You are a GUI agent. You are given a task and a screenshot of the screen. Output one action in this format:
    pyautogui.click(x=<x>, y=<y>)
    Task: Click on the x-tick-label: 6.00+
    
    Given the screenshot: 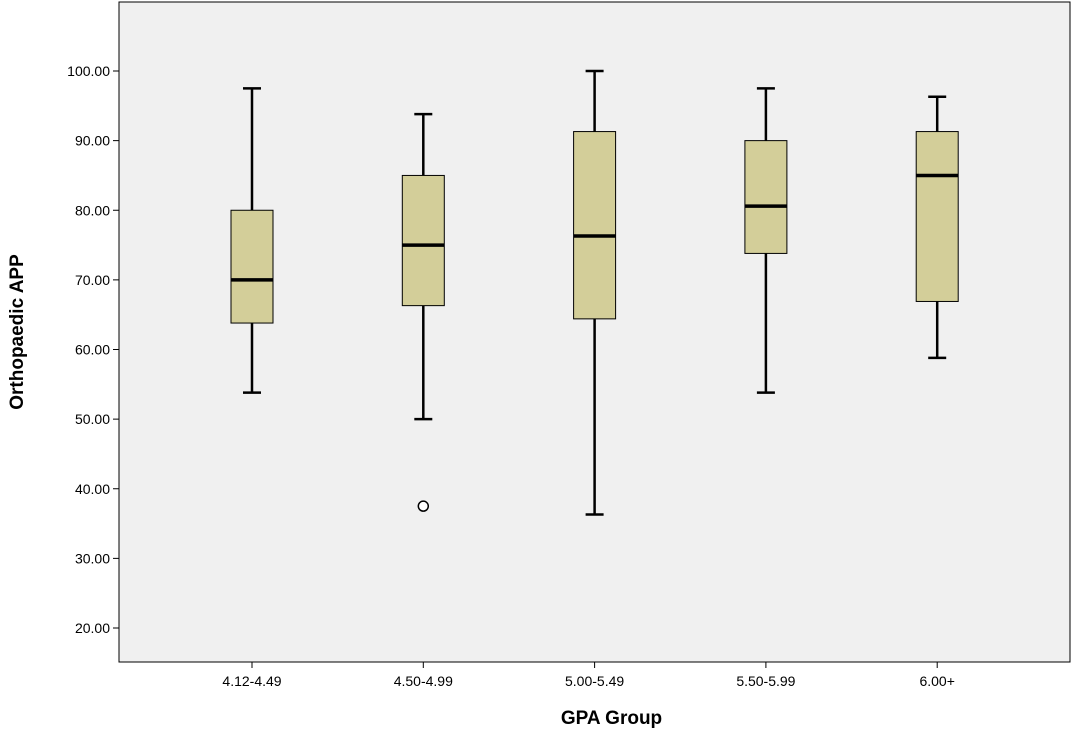 What is the action you would take?
    pyautogui.click(x=936, y=681)
    